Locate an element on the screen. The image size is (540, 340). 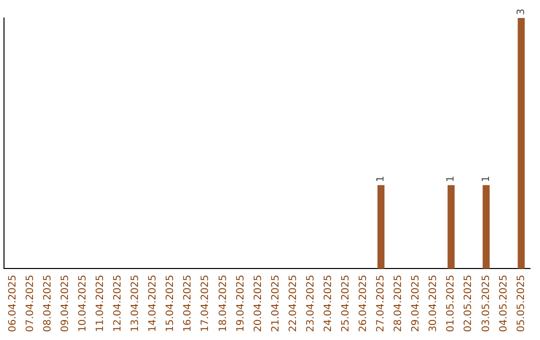
x-tick-label: 01.05.2025 is located at coordinates (451, 303).